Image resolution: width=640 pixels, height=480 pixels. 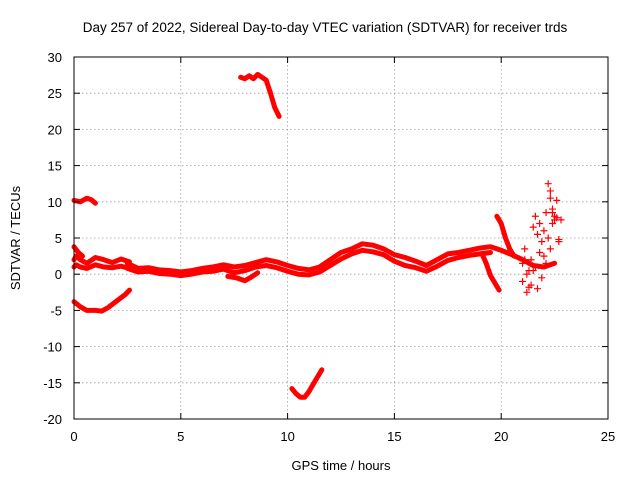 What do you see at coordinates (287, 436) in the screenshot?
I see `x-tick-label: 10` at bounding box center [287, 436].